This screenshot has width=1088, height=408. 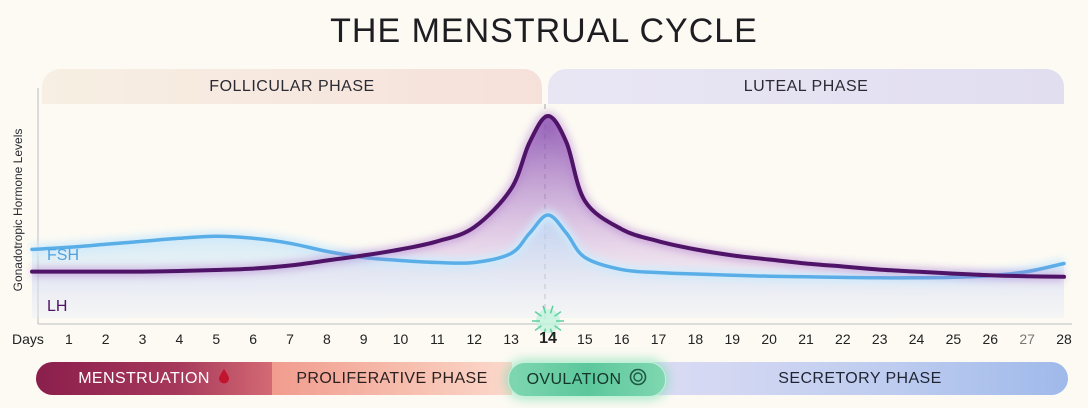 What do you see at coordinates (574, 379) in the screenshot?
I see `stage-ovulation-label: OVULATION` at bounding box center [574, 379].